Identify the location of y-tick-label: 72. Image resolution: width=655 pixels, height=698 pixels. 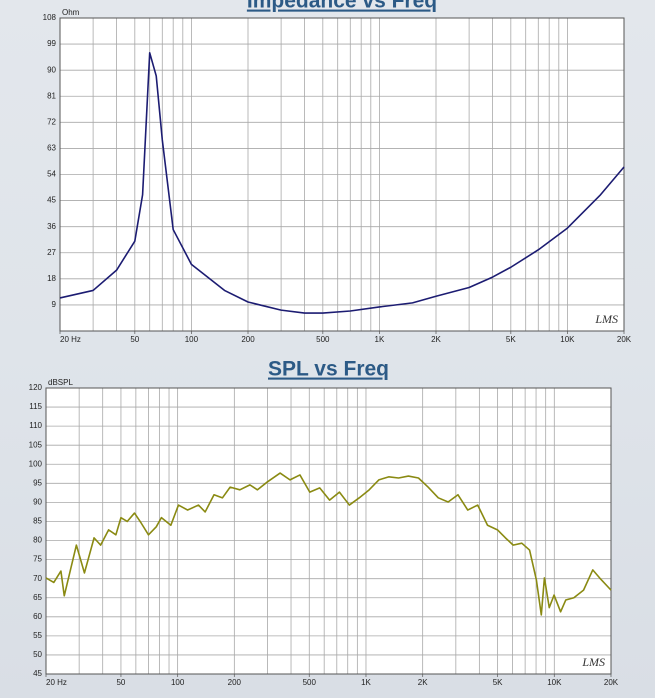
(51, 121).